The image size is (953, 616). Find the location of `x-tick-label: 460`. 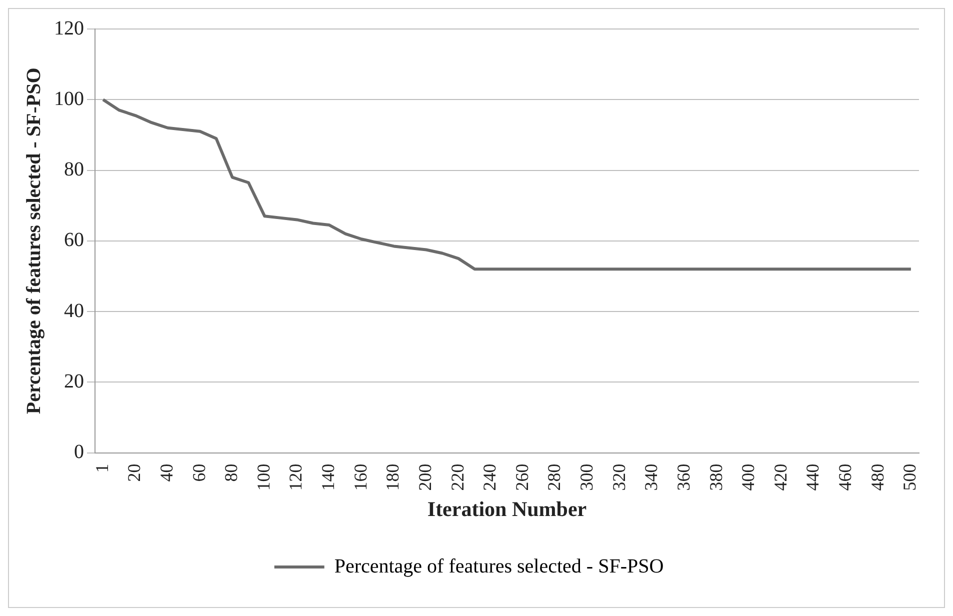

x-tick-label: 460 is located at coordinates (845, 477).